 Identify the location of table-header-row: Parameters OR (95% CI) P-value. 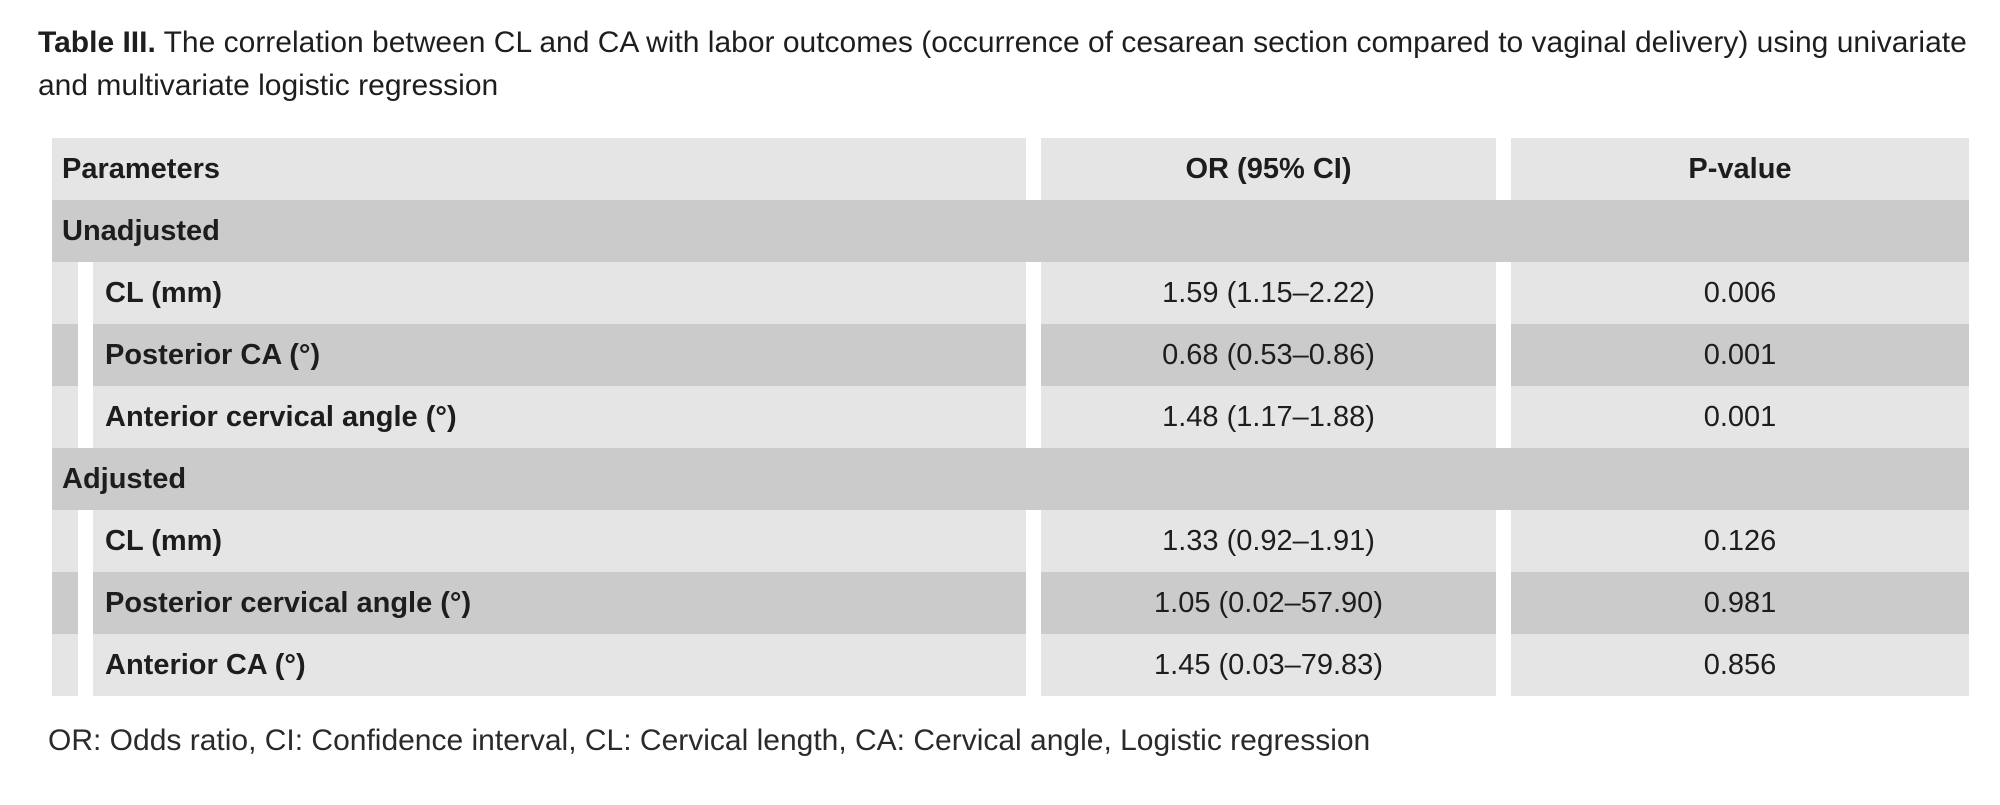
(1010, 169).